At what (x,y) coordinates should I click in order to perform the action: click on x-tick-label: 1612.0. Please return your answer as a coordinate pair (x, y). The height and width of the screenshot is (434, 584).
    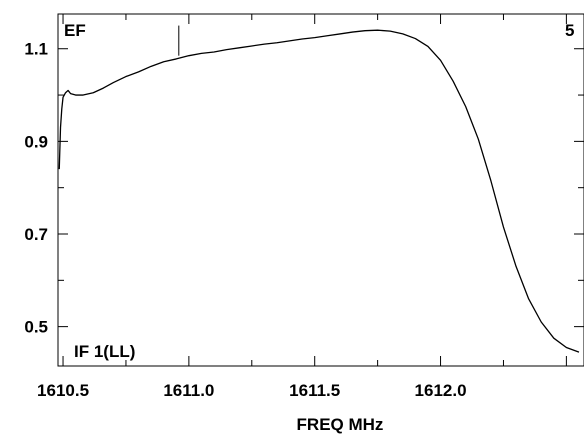
    Looking at the image, I should click on (441, 390).